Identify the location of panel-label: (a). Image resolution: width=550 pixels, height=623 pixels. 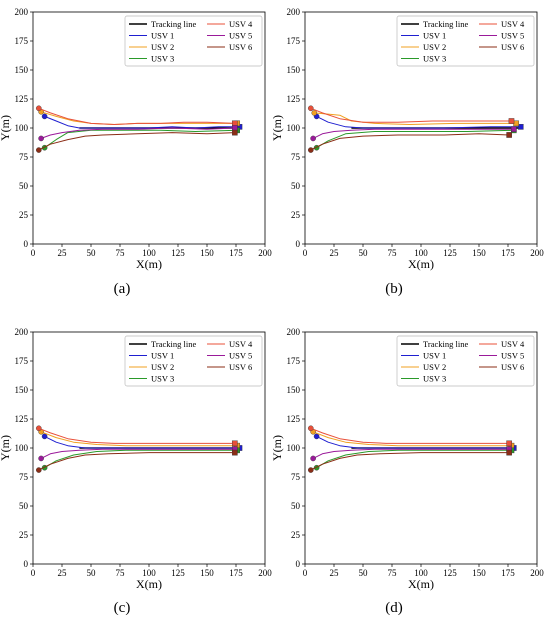
(122, 289).